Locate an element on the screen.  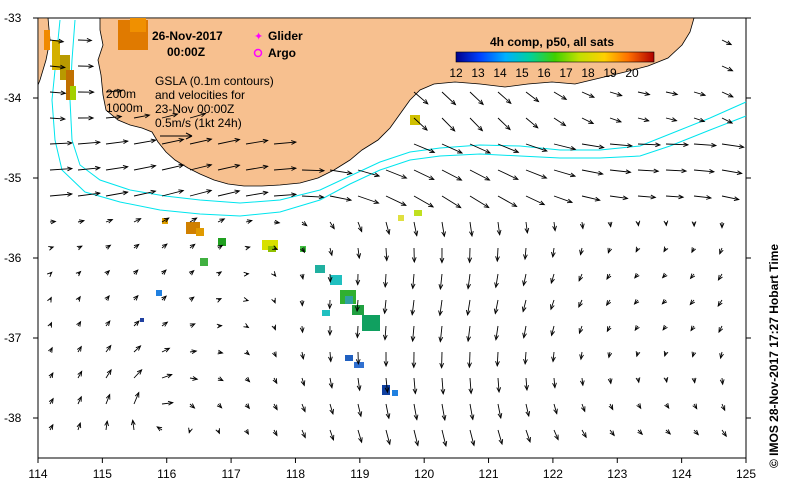
colorbar-tick-label: 15 is located at coordinates (522, 73).